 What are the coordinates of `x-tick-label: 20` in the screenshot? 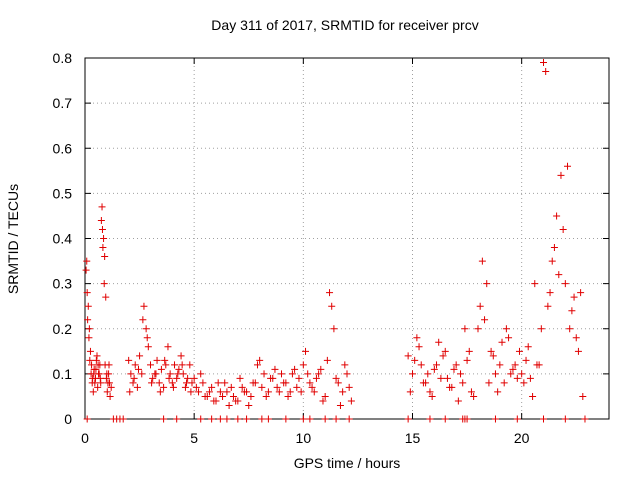 It's located at (522, 438).